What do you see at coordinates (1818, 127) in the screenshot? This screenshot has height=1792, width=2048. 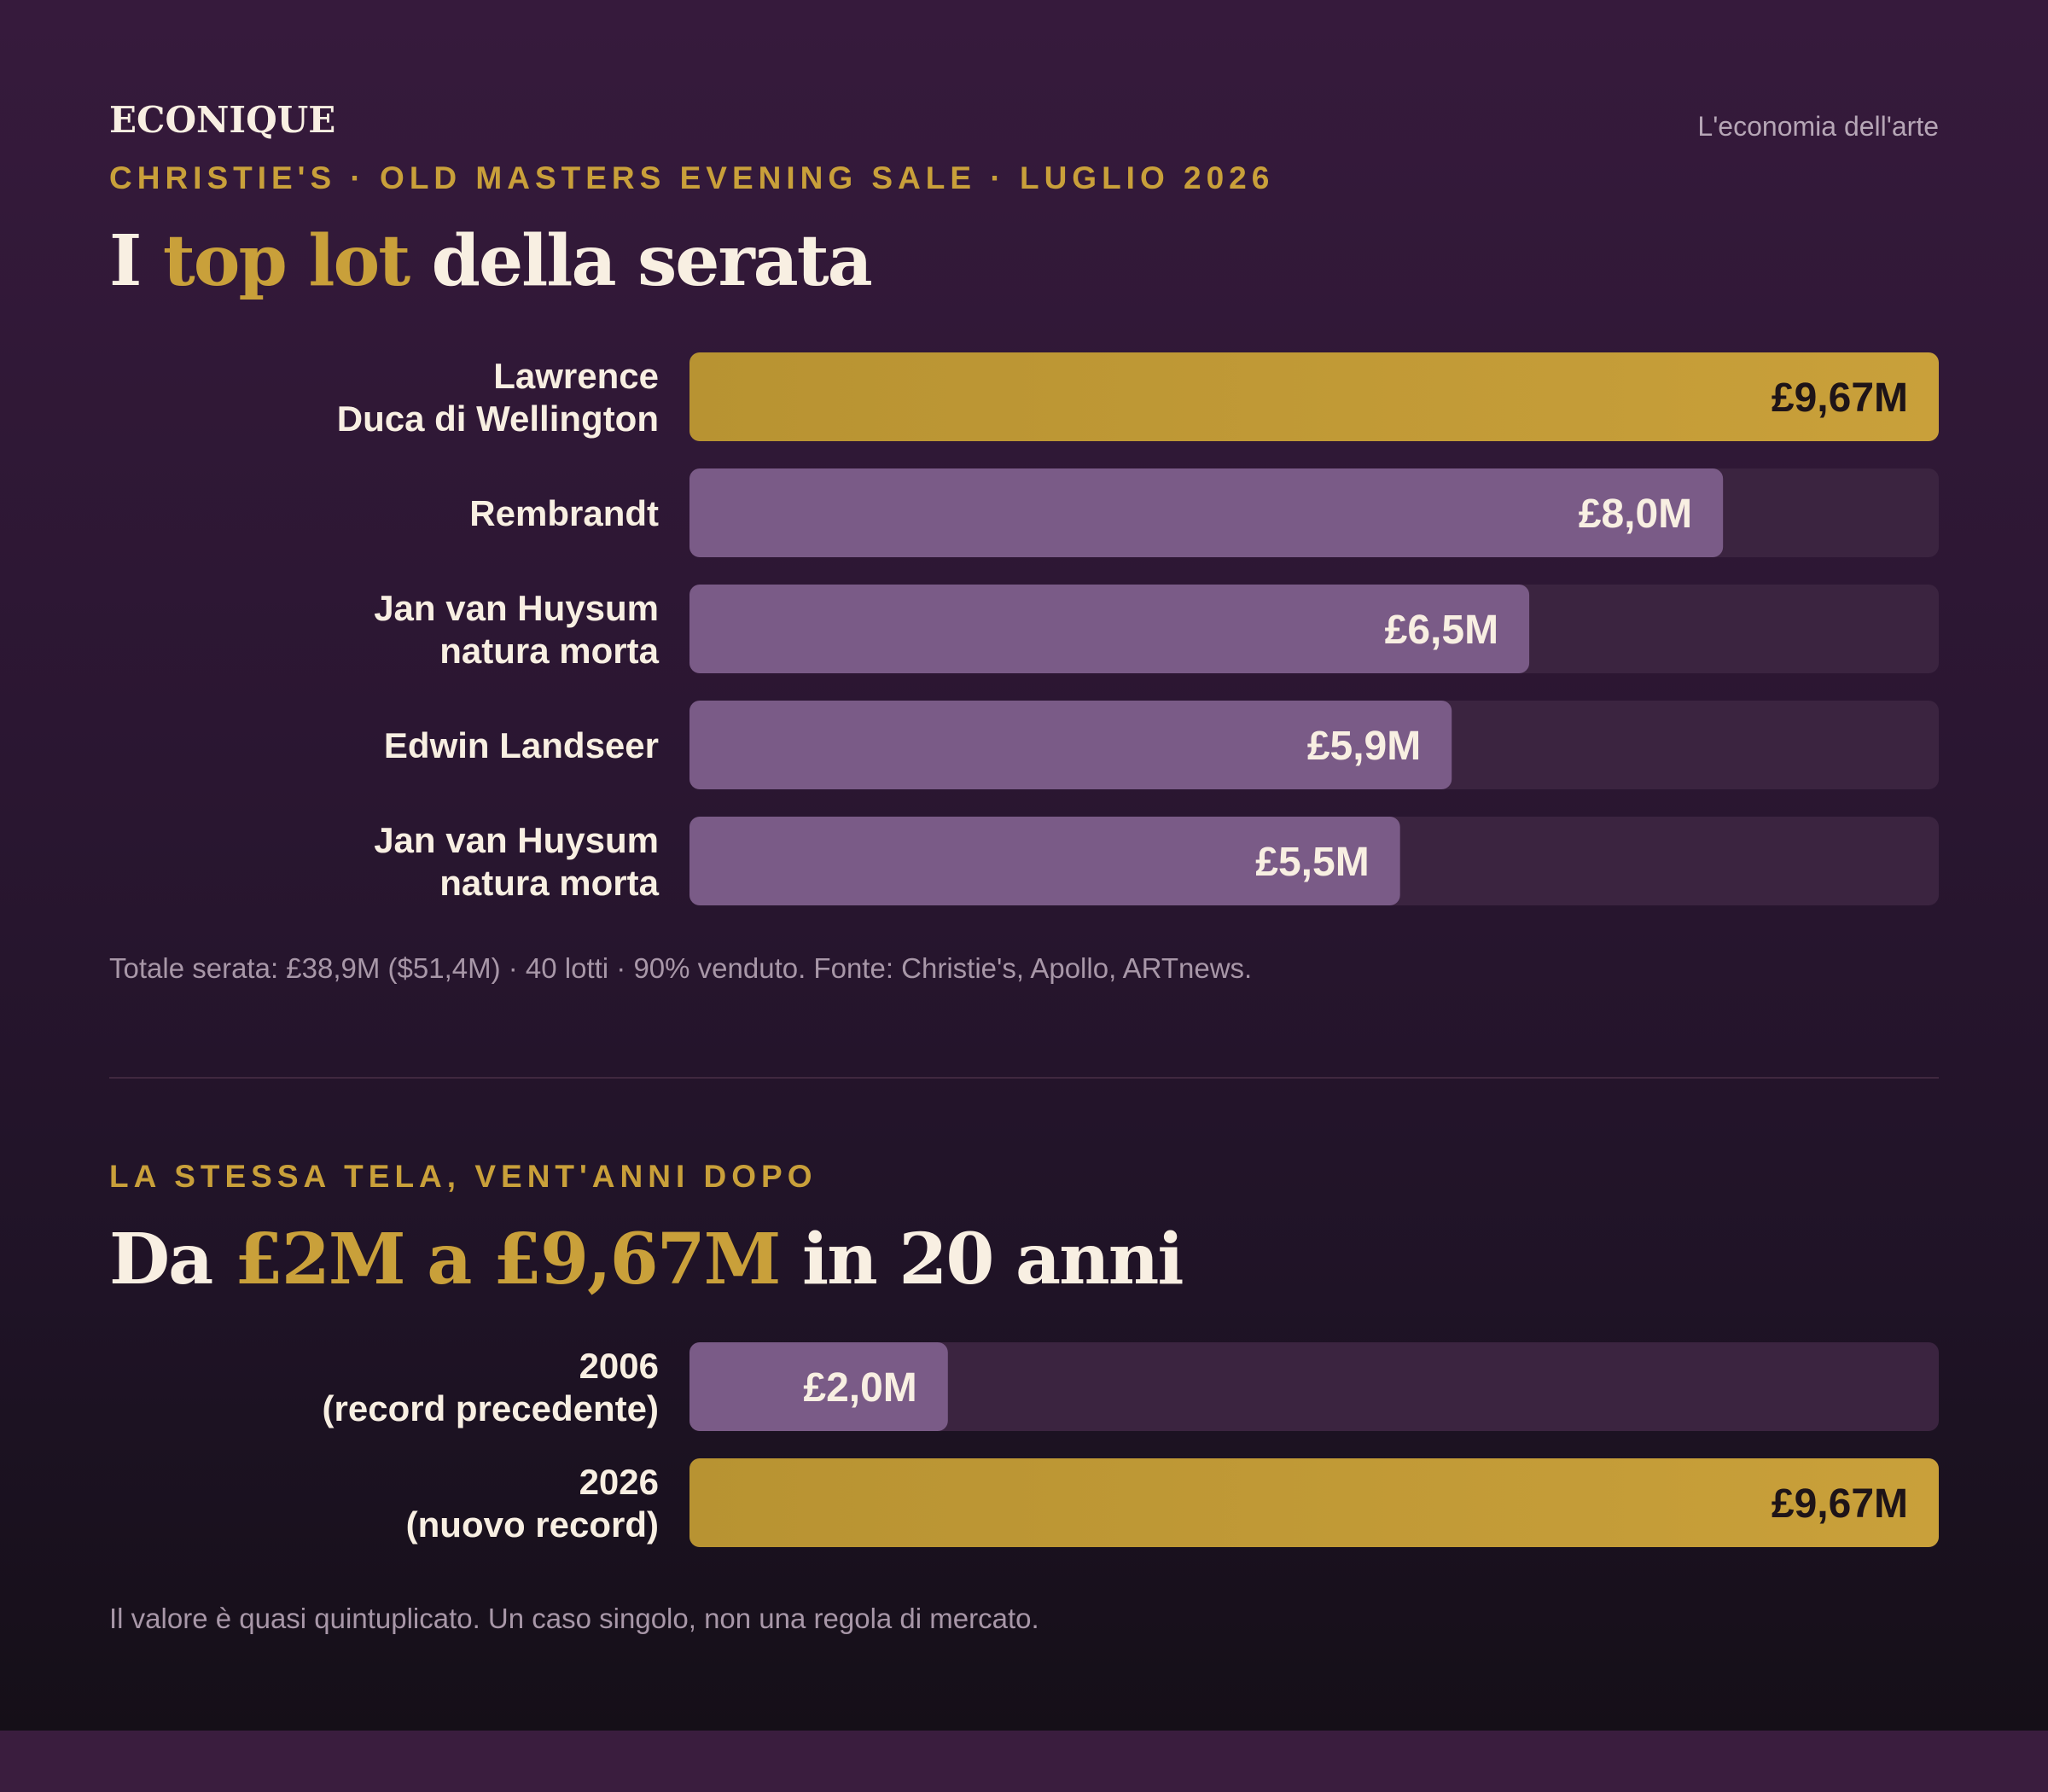 I see `tagline: L'economia dell'arte` at bounding box center [1818, 127].